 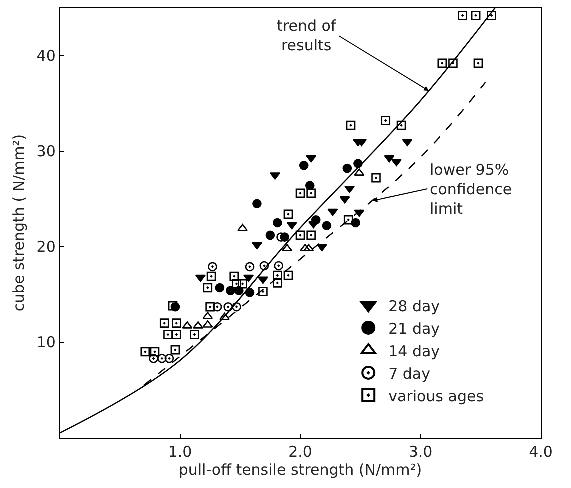 I want to click on y-axis-title: cube strength ( N/mm²), so click(x=19, y=223).